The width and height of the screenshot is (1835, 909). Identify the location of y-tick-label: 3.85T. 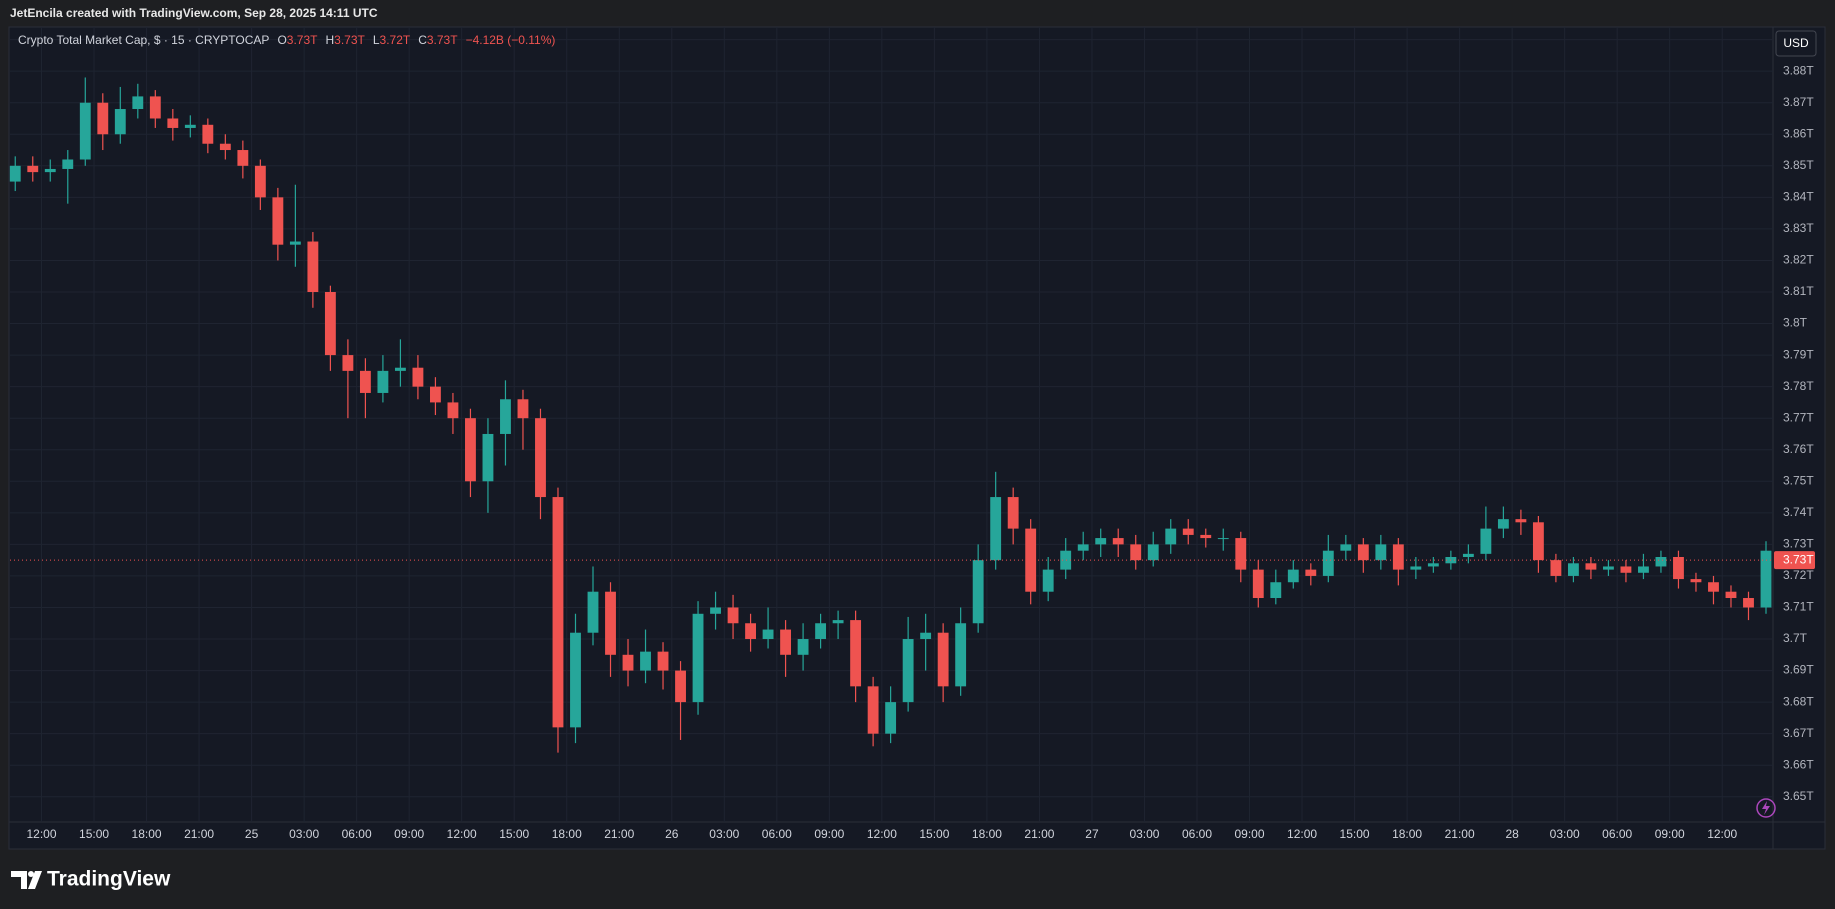
(1798, 165).